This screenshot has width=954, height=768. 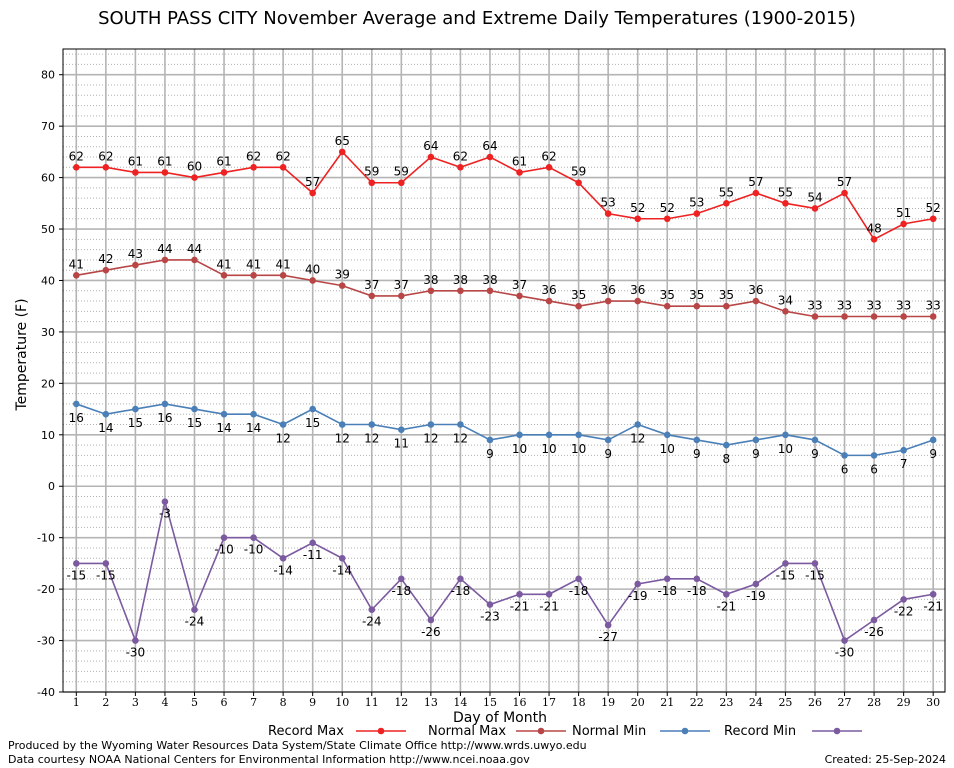 What do you see at coordinates (845, 653) in the screenshot?
I see `data-label: -30` at bounding box center [845, 653].